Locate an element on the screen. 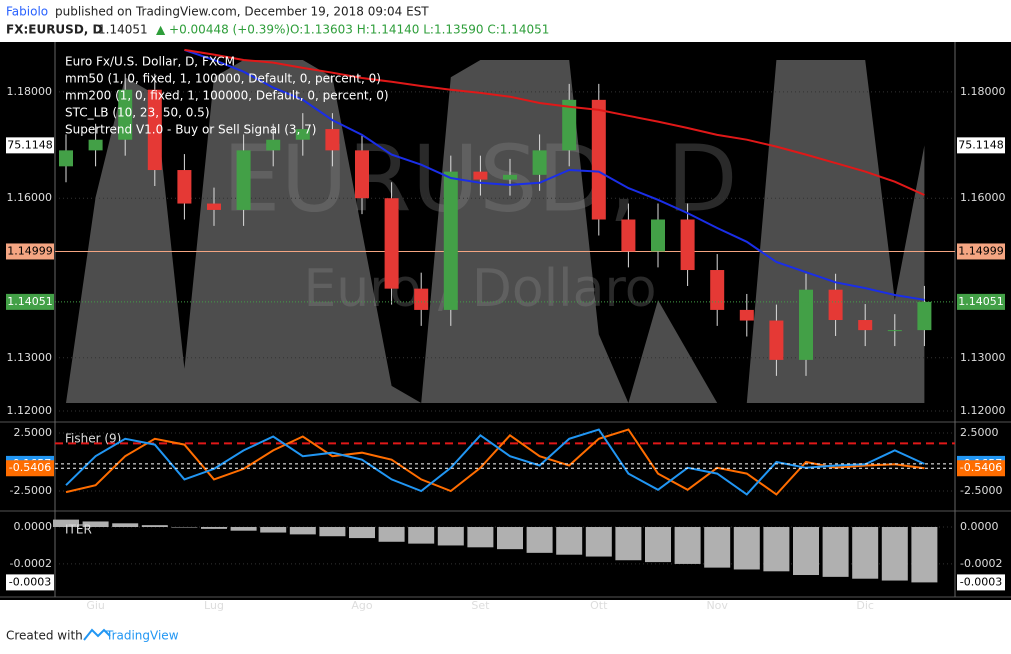  badge-right-label: 1.14051 is located at coordinates (981, 301).